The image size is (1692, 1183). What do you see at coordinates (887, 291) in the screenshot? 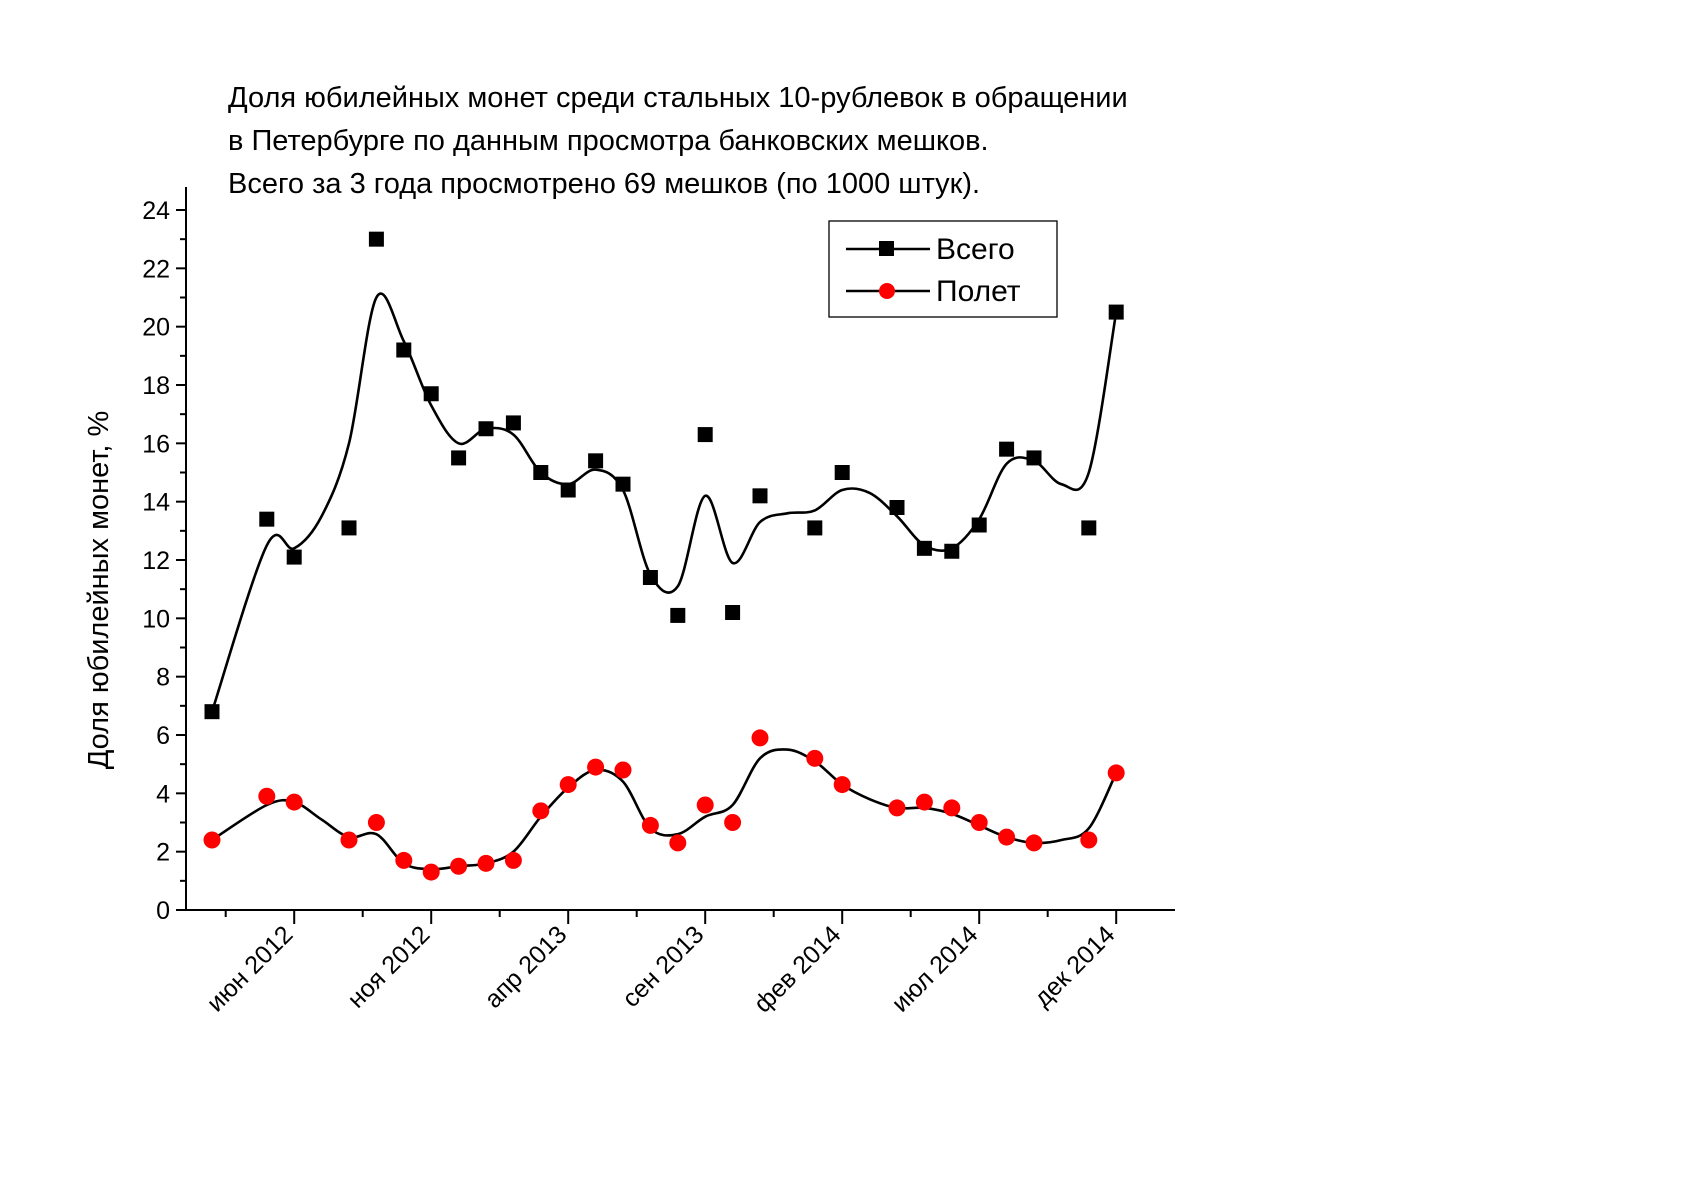
I see `legend-marker-polet` at bounding box center [887, 291].